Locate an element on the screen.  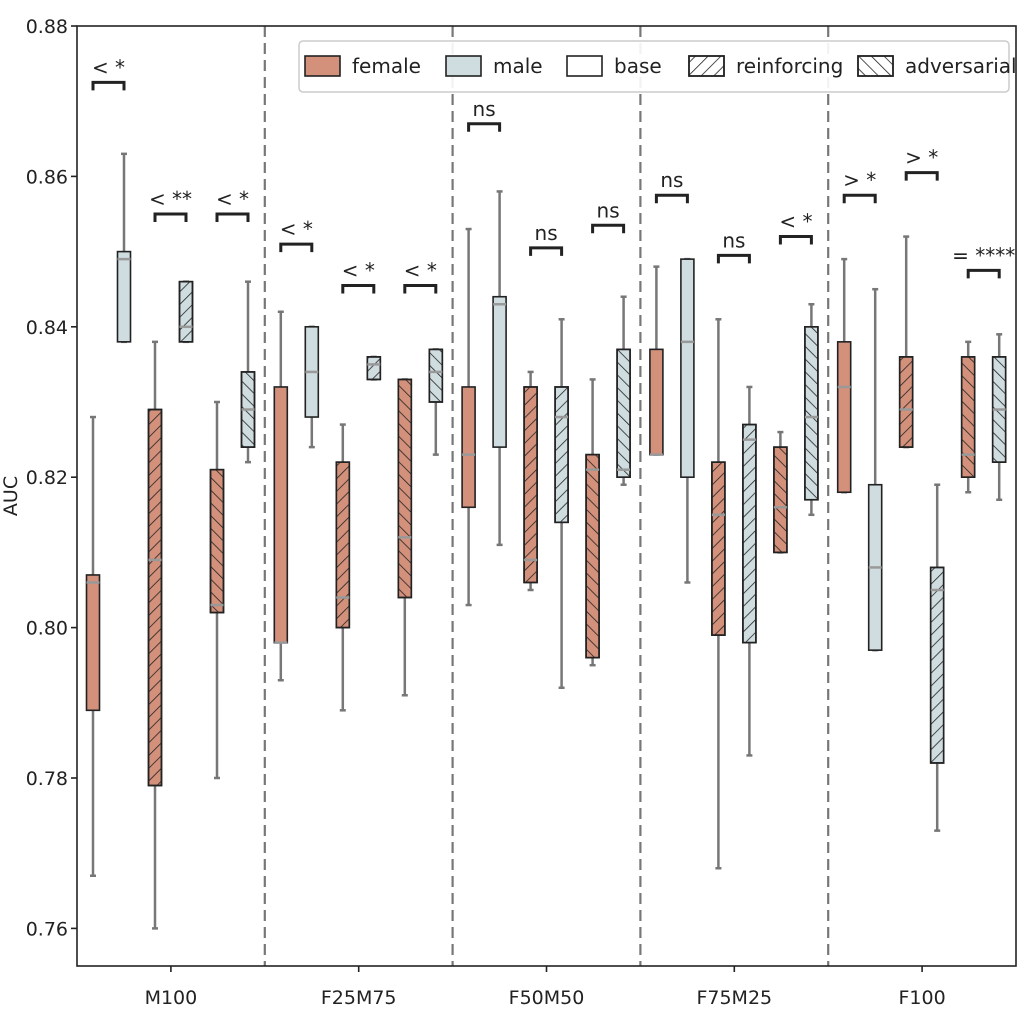
box-f50m50-female-reinforcing is located at coordinates (530, 481).